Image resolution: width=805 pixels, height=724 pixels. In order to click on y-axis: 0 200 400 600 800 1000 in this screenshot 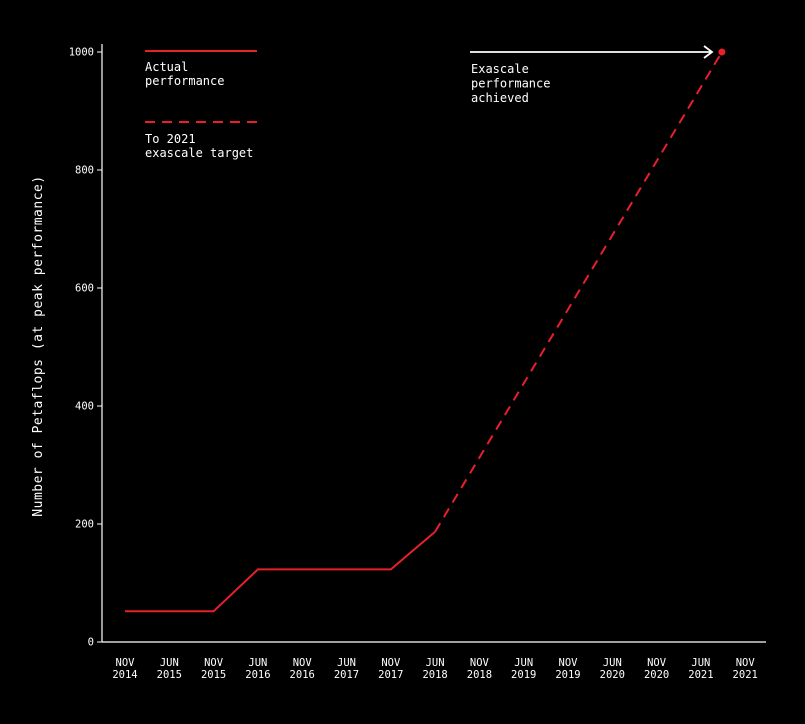, I will do `click(86, 346)`.